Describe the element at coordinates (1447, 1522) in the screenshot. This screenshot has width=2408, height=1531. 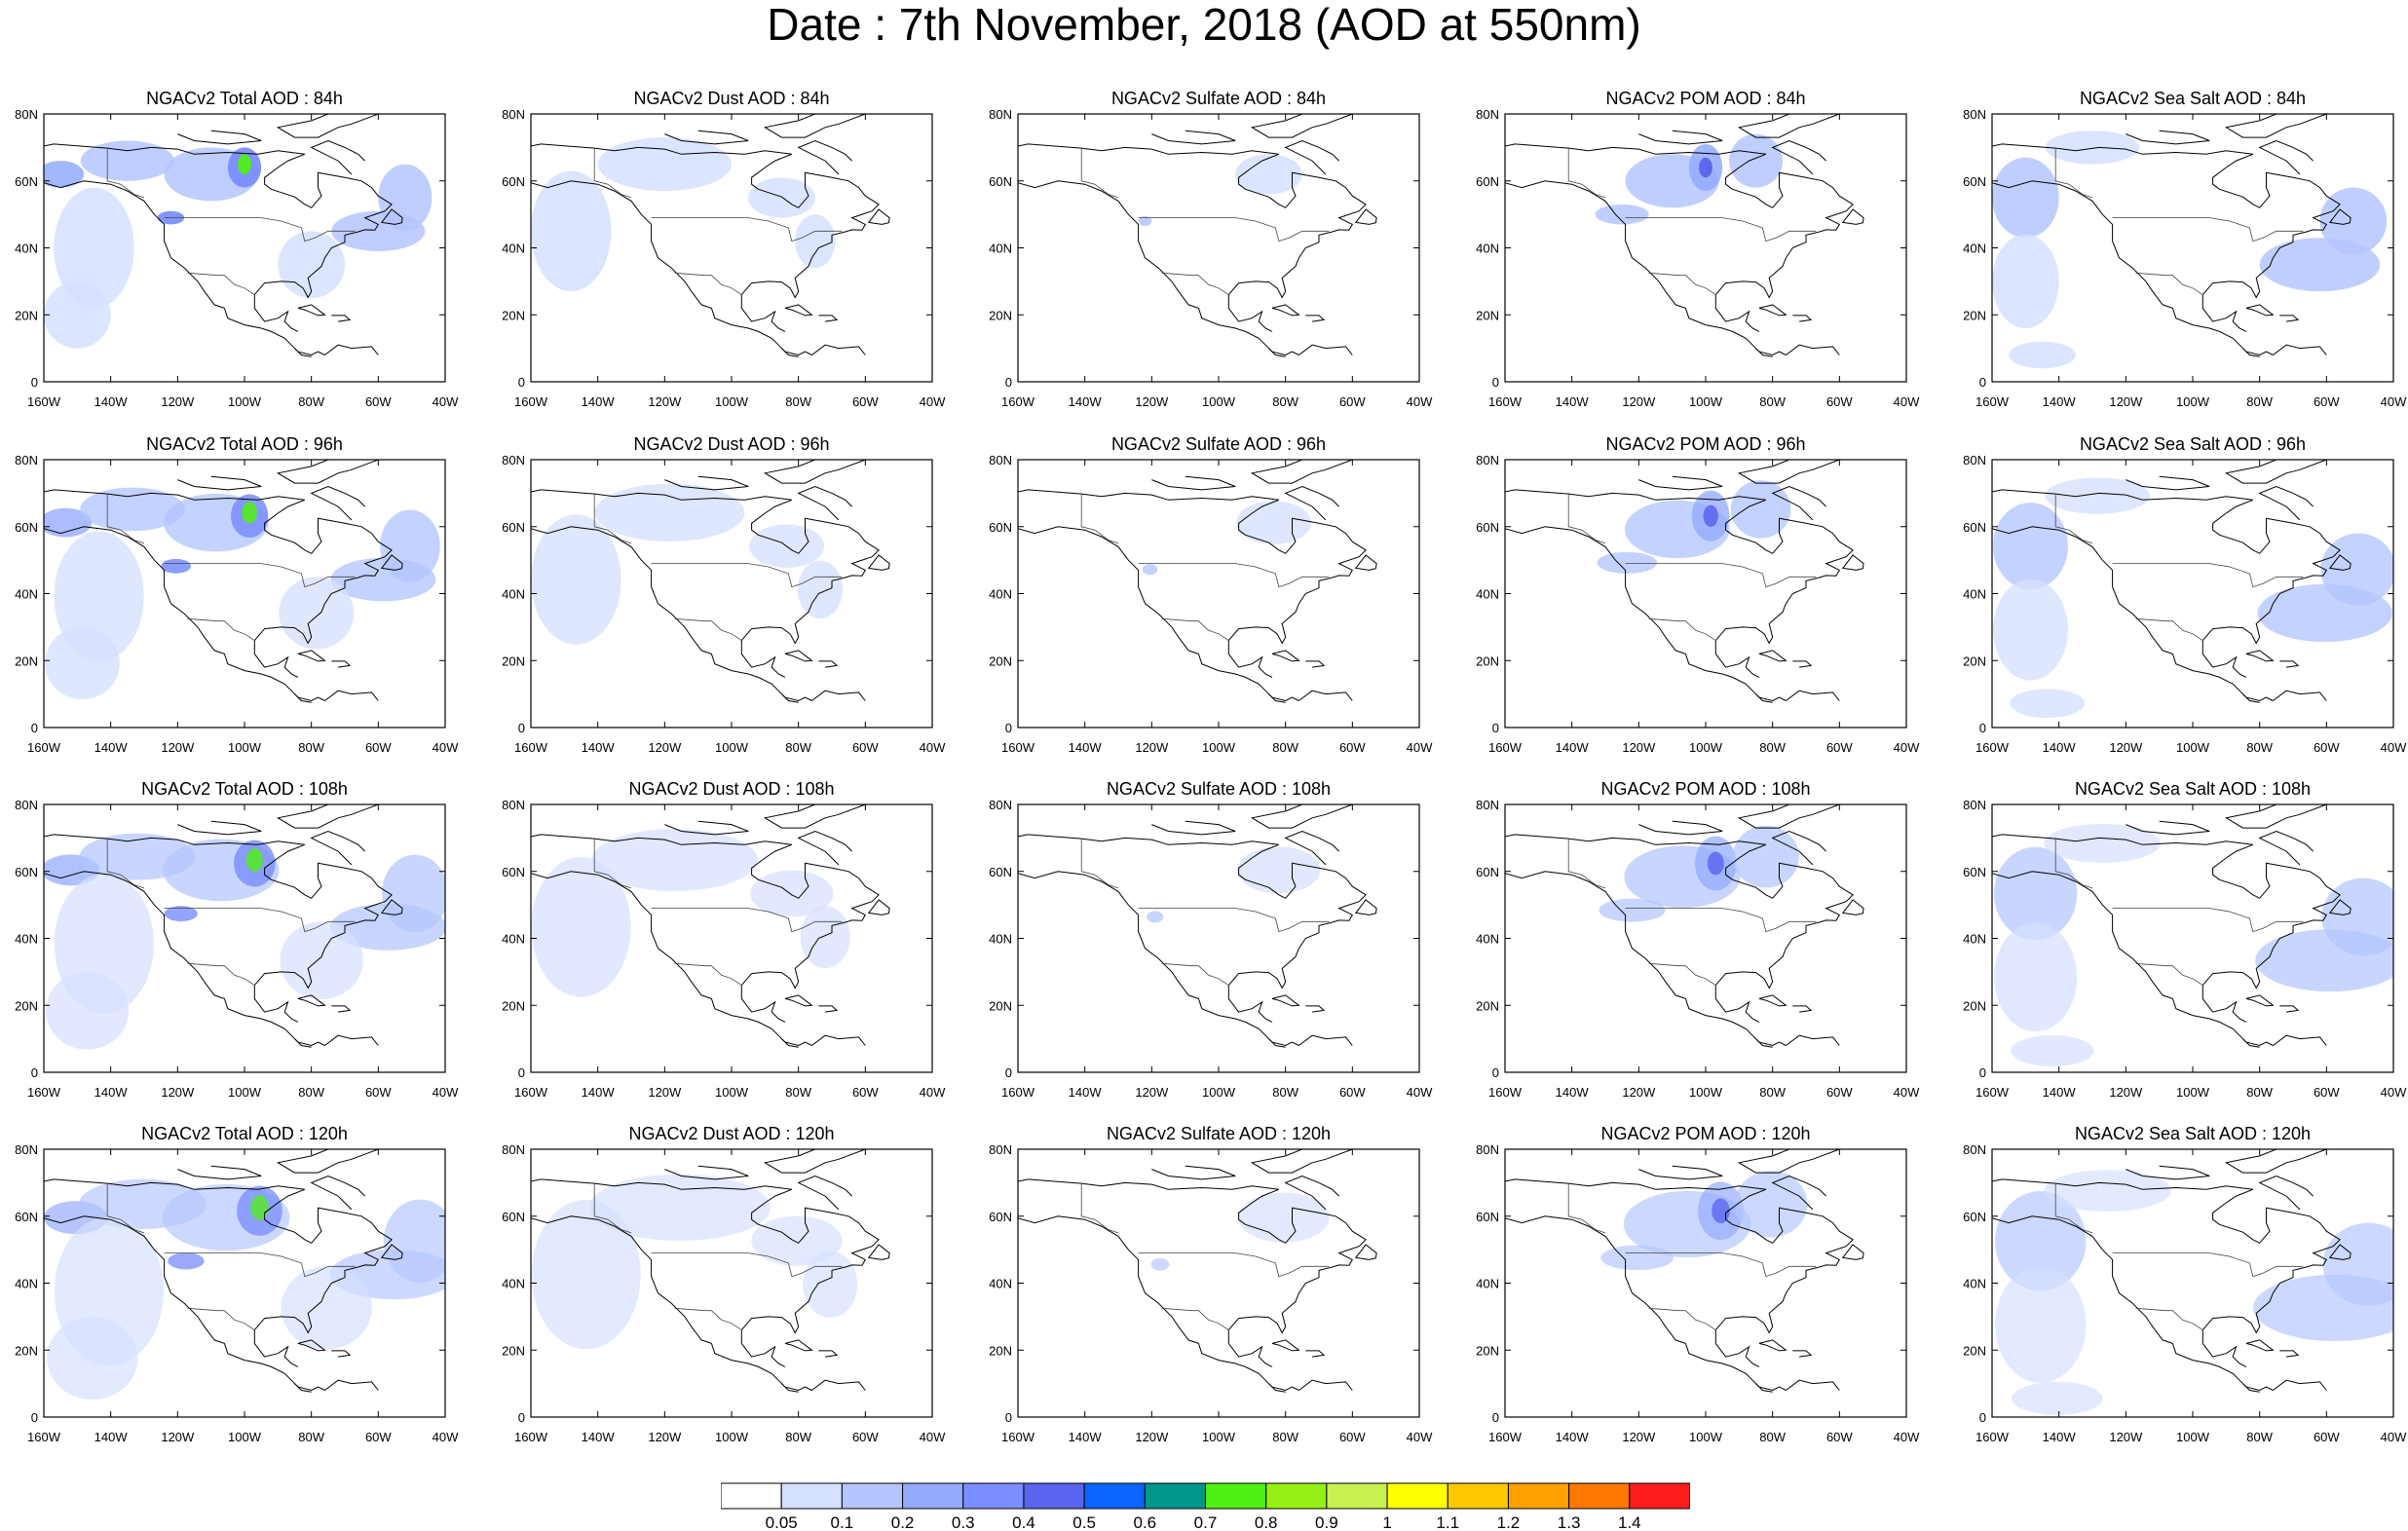
I see `colorbar-label: 1.1` at that location.